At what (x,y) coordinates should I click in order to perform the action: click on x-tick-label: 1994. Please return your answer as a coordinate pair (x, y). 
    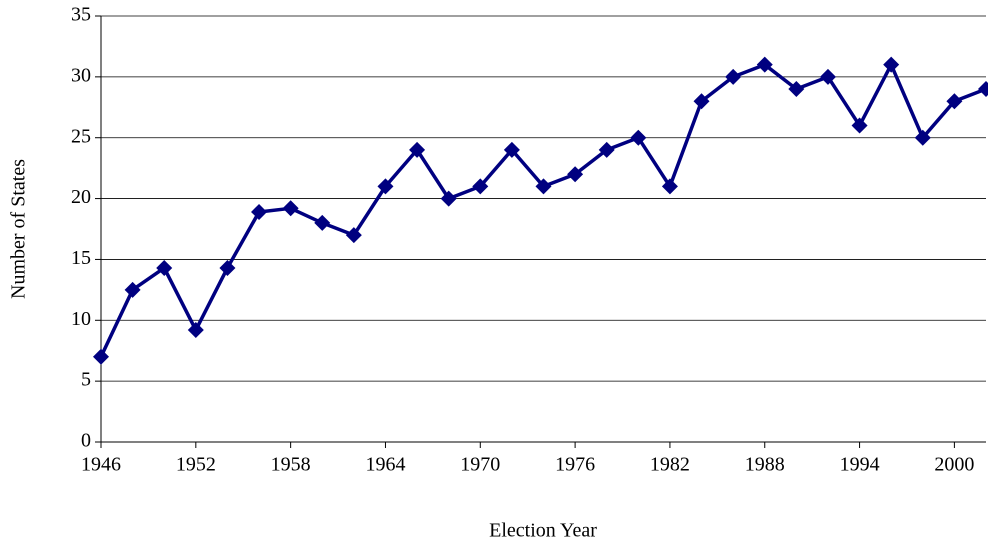
    Looking at the image, I should click on (860, 465).